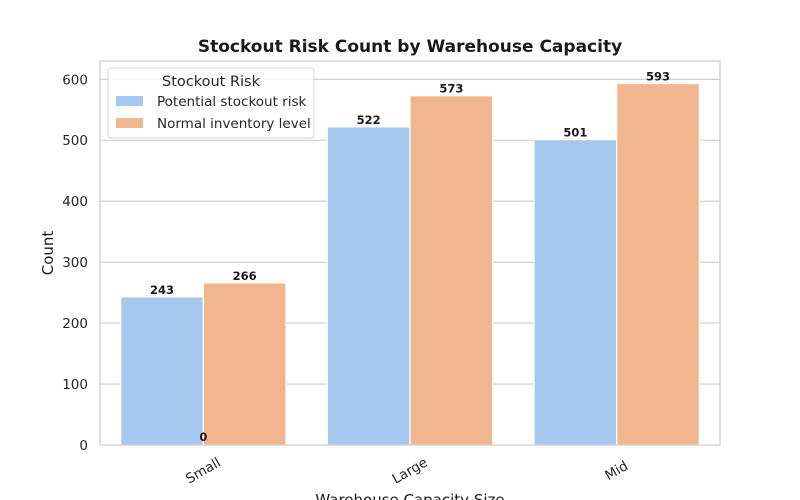  Describe the element at coordinates (658, 77) in the screenshot. I see `bar-value-label: 593` at that location.